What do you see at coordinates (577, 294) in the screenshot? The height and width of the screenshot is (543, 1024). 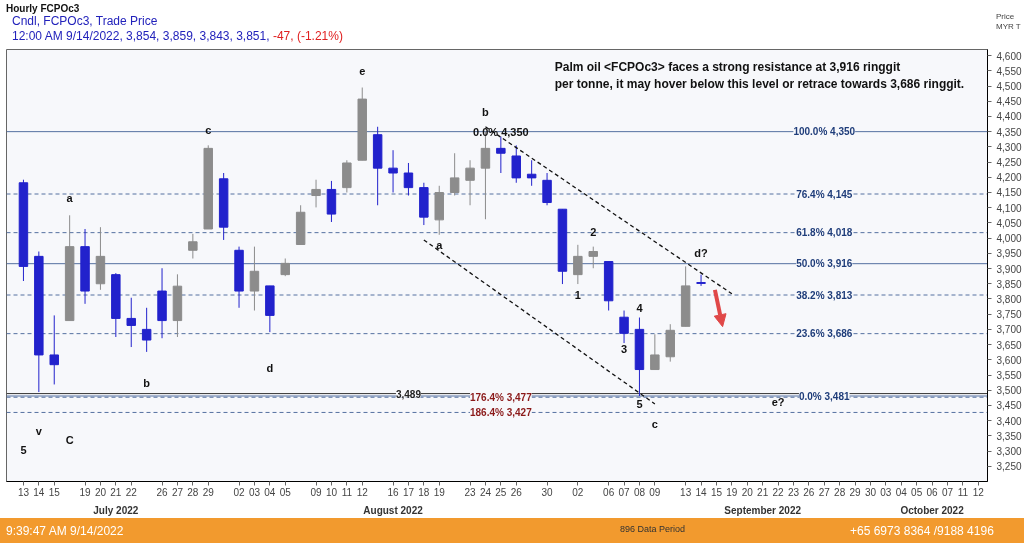 I see `annotation: 1` at bounding box center [577, 294].